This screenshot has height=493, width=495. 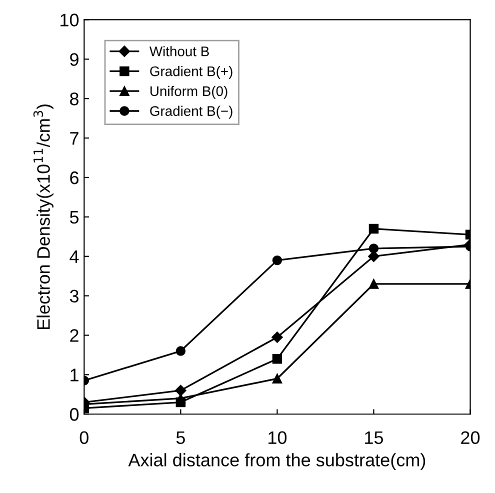 I want to click on x-tick-label: 5, so click(x=180, y=437).